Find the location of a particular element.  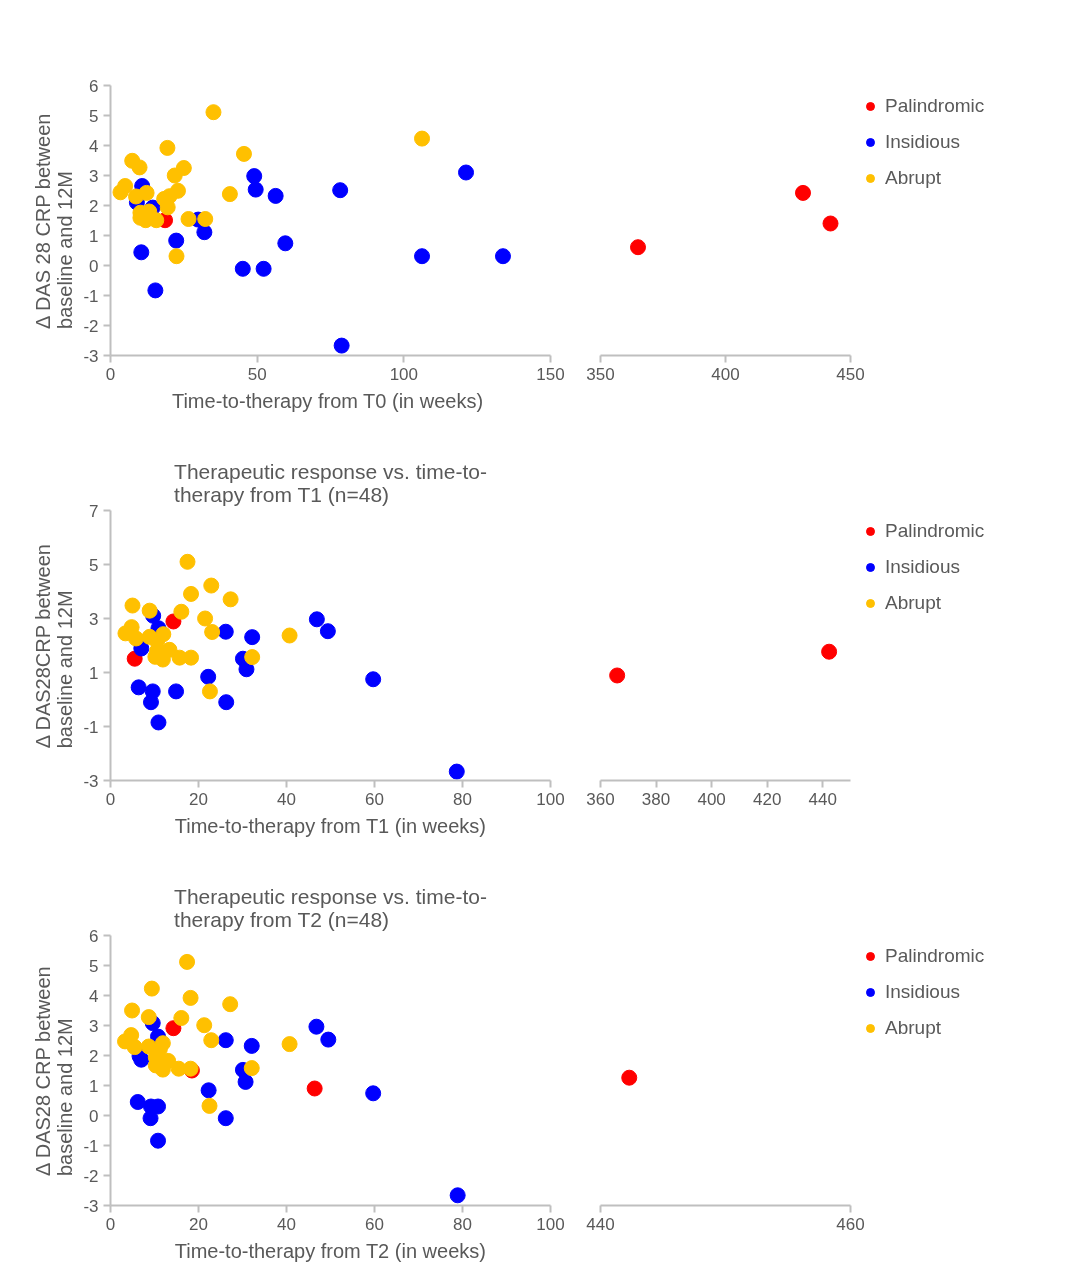

x-tick-label: 0 is located at coordinates (110, 1224).